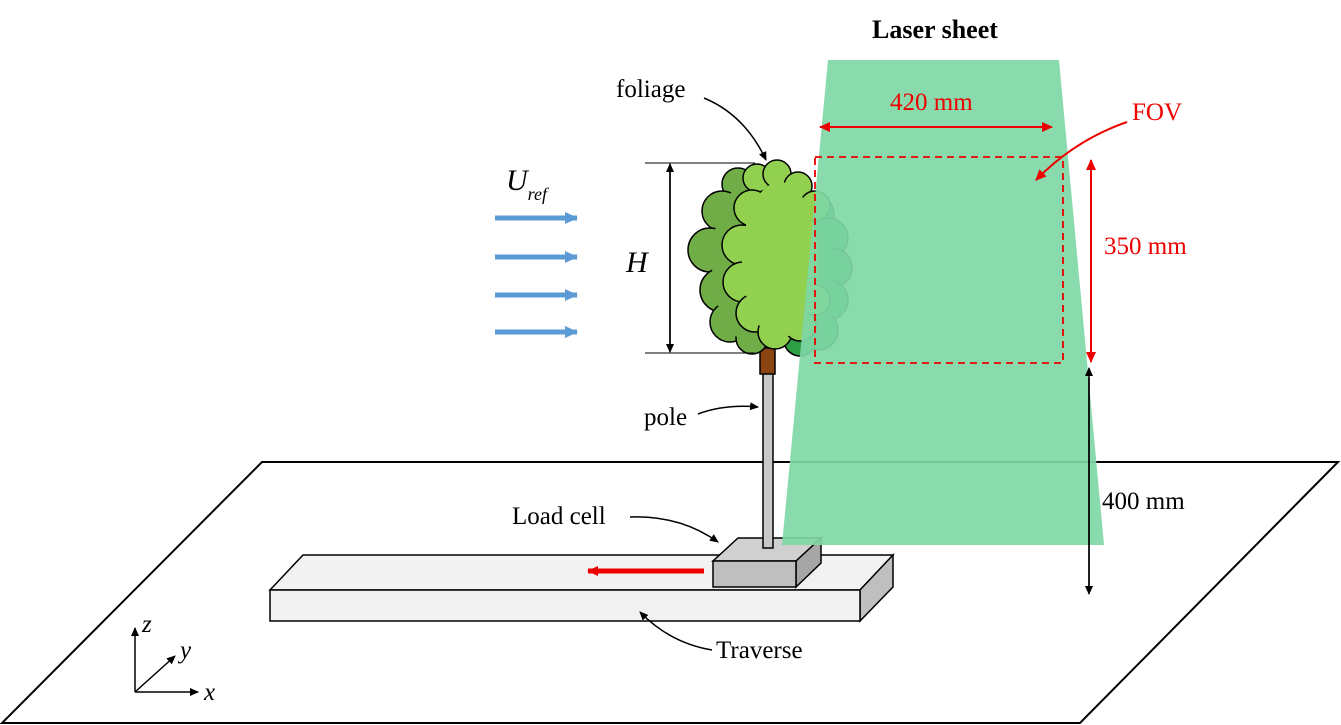  I want to click on load-cell-label: Load cell, so click(559, 516).